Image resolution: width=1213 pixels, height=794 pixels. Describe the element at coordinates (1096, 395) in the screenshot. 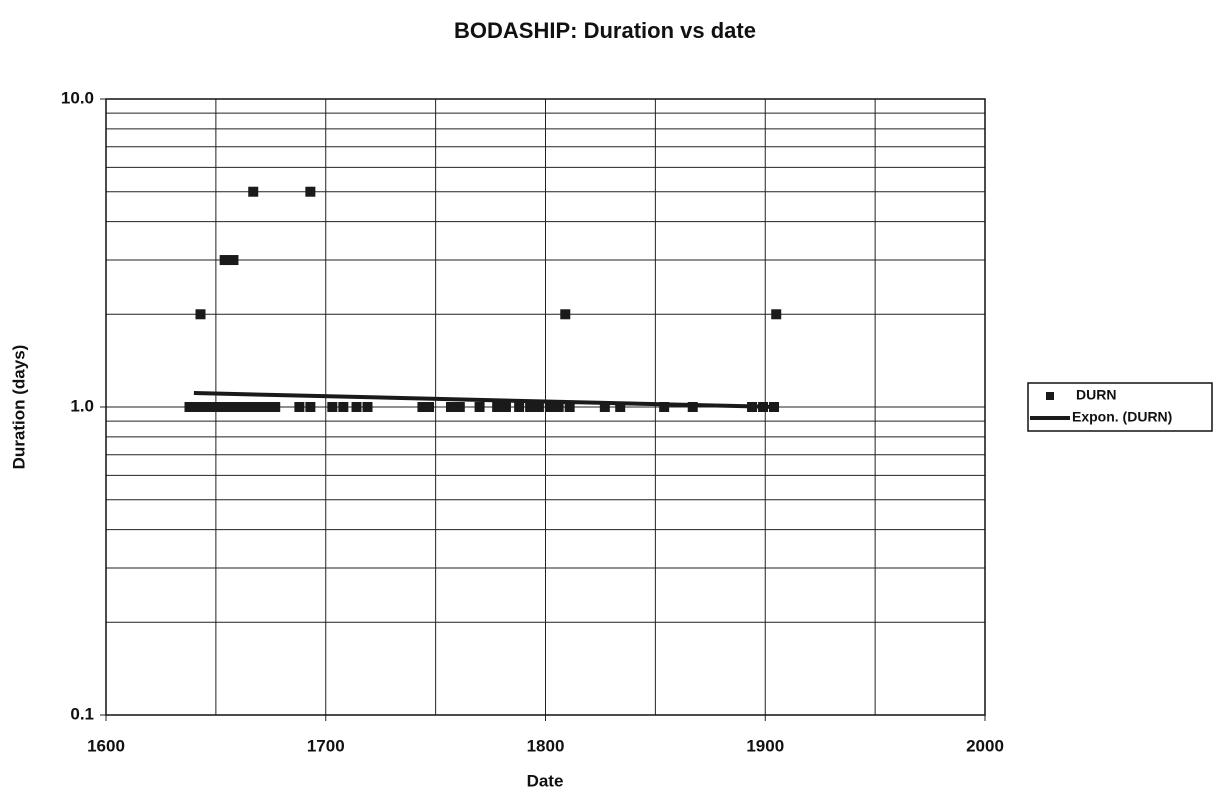

I see `legend-label: DURN` at that location.